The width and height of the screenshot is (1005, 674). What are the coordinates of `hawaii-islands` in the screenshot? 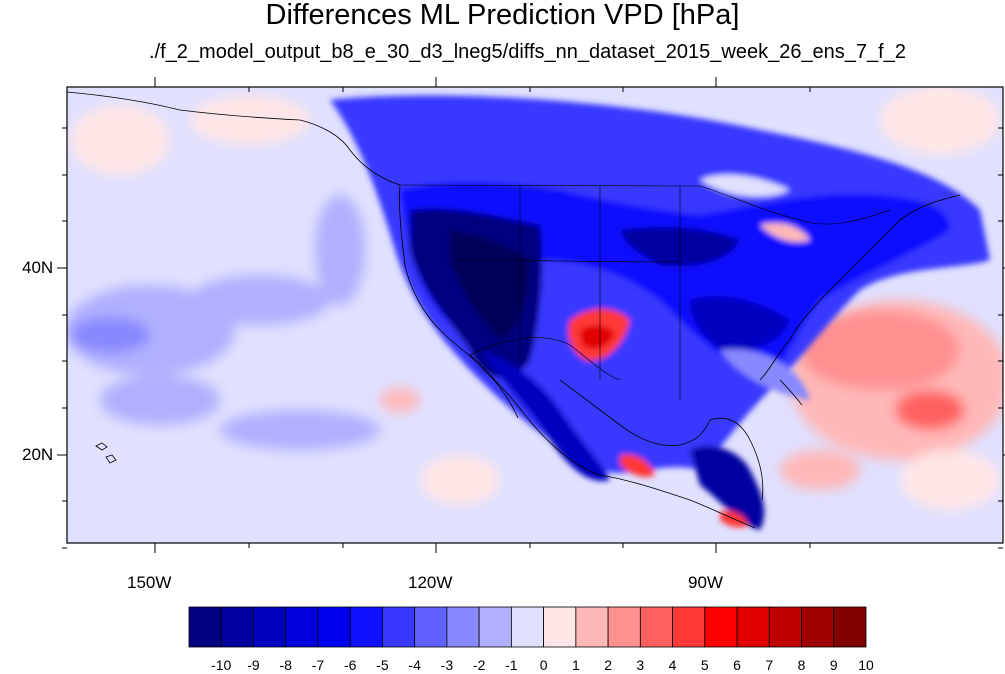 It's located at (106, 453).